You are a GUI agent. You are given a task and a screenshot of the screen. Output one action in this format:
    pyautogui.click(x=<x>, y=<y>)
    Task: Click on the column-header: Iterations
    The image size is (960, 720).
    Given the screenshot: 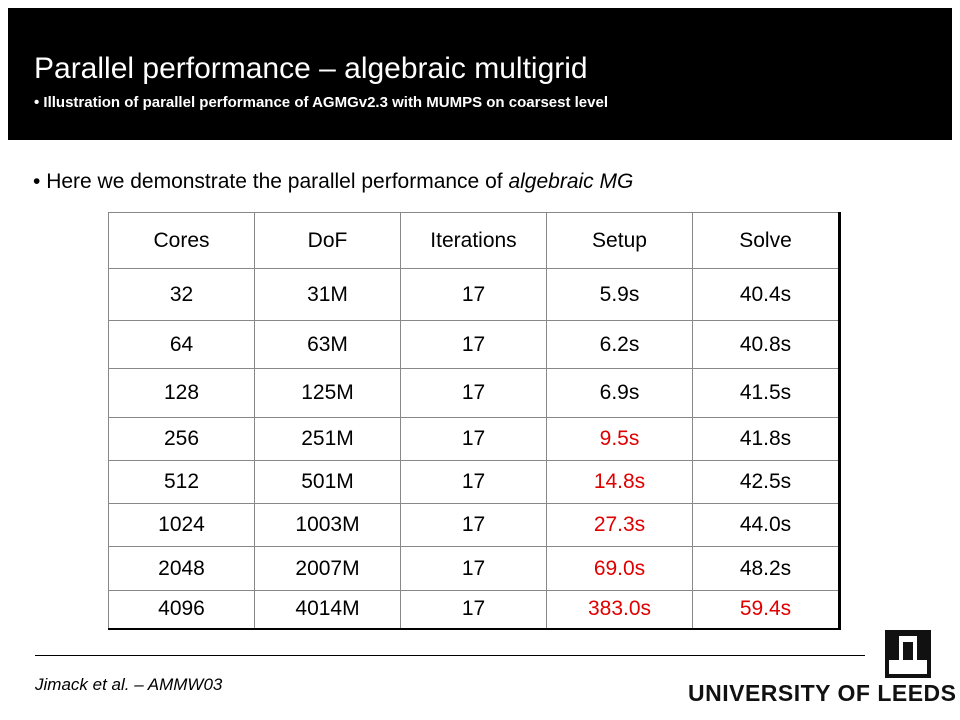 What is the action you would take?
    pyautogui.click(x=473, y=240)
    